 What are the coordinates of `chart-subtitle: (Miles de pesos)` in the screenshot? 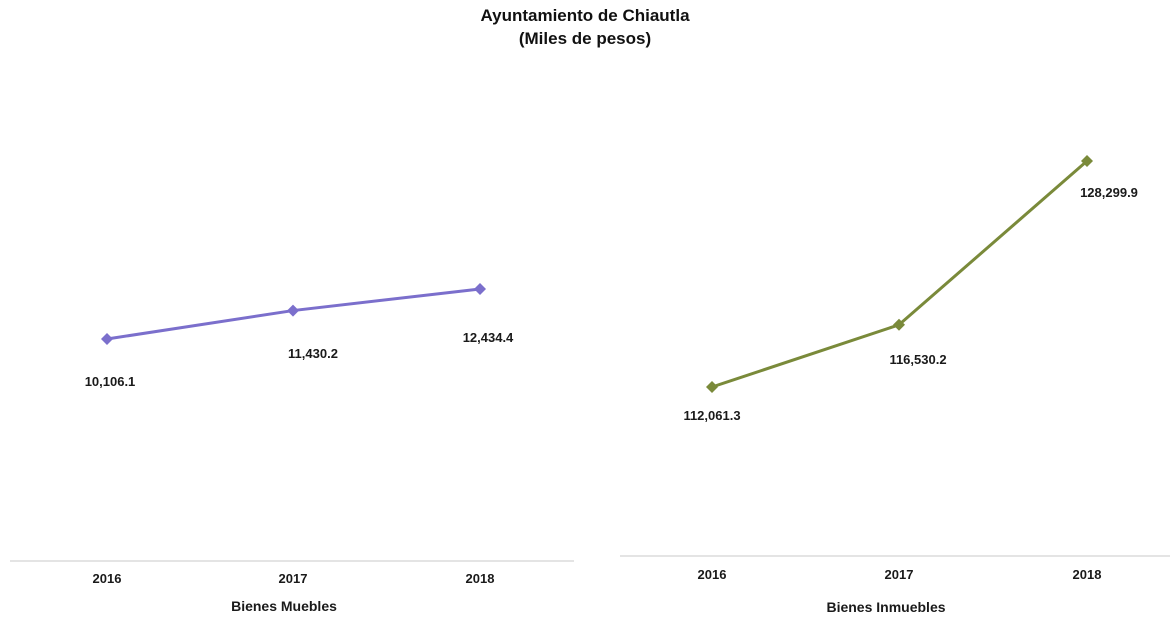 It's located at (585, 38).